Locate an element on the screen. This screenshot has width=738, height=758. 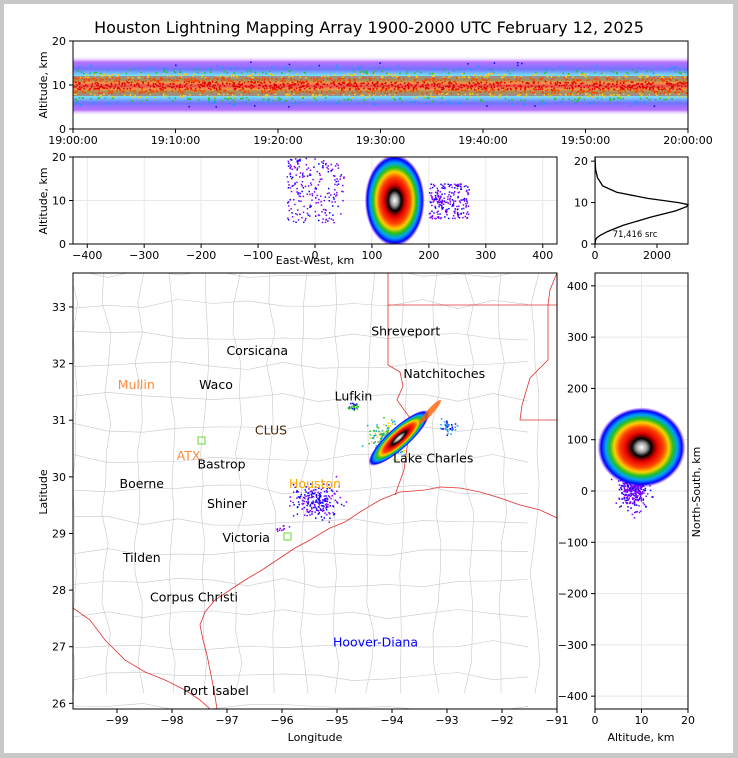
mississippi-border is located at coordinates (538, 363).